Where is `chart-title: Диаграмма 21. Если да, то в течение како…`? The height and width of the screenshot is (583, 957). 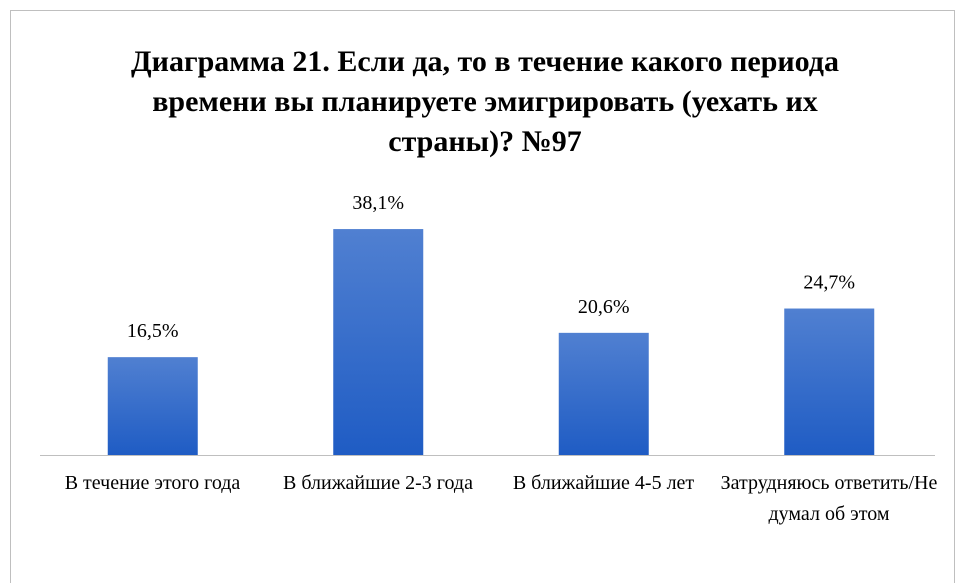 chart-title: Диаграмма 21. Если да, то в течение како… is located at coordinates (485, 101).